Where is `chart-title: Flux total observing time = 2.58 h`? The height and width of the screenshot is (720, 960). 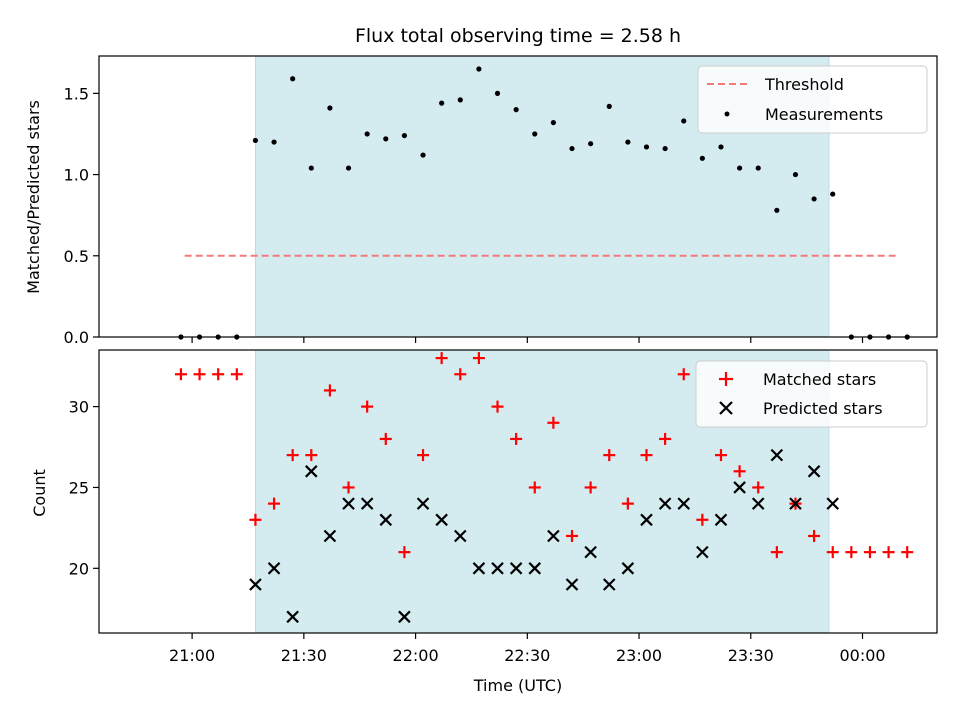 chart-title: Flux total observing time = 2.58 h is located at coordinates (518, 36).